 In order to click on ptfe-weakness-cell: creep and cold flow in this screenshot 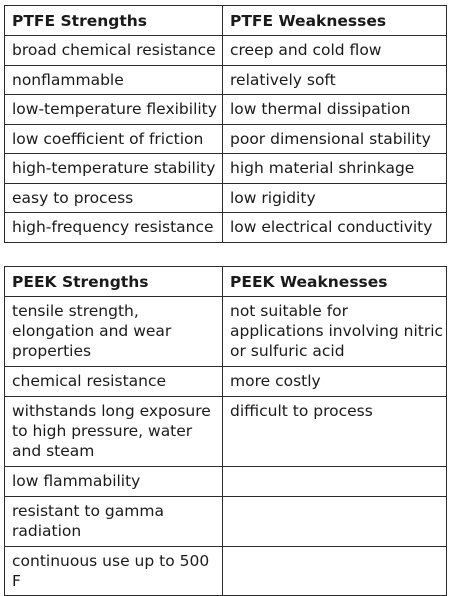, I will do `click(334, 50)`.